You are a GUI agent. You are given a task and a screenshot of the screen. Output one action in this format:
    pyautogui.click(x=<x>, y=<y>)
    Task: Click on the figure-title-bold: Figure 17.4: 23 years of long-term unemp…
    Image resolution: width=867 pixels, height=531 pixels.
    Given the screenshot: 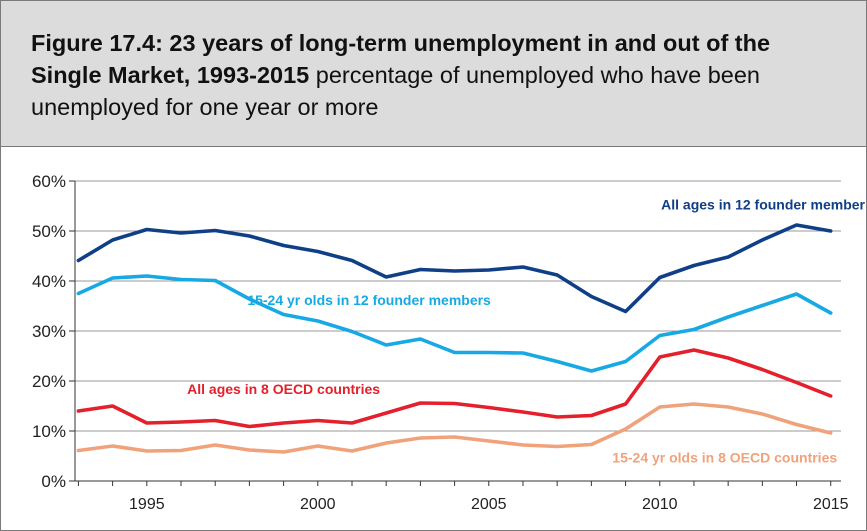 What is the action you would take?
    pyautogui.click(x=401, y=59)
    